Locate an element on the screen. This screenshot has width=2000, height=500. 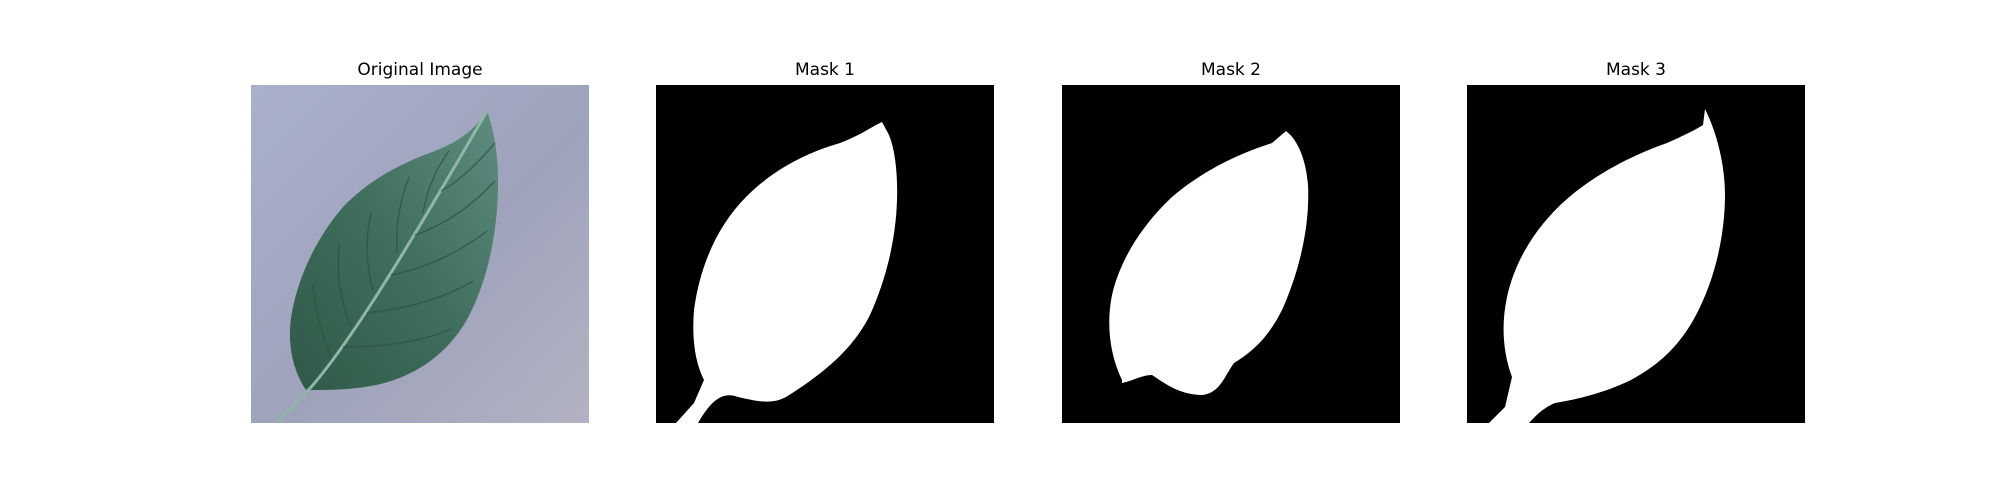
panel-mask-1: Mask 1 is located at coordinates (825, 239).